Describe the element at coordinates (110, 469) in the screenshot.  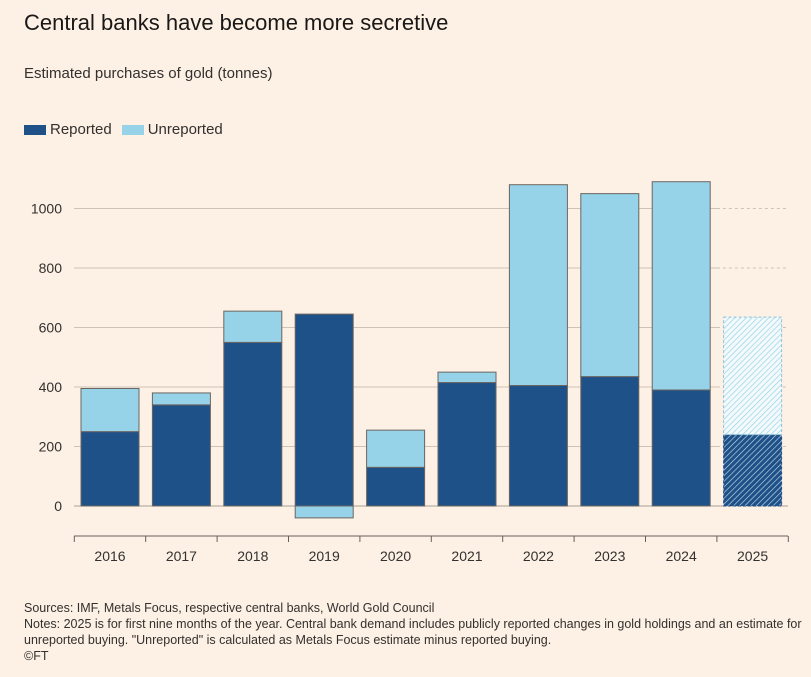
I see `bar-reported-2016` at that location.